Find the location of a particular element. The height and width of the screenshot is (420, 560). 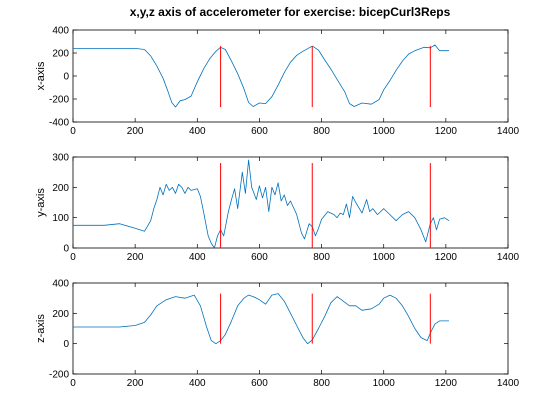

series-line-x is located at coordinates (261, 76).